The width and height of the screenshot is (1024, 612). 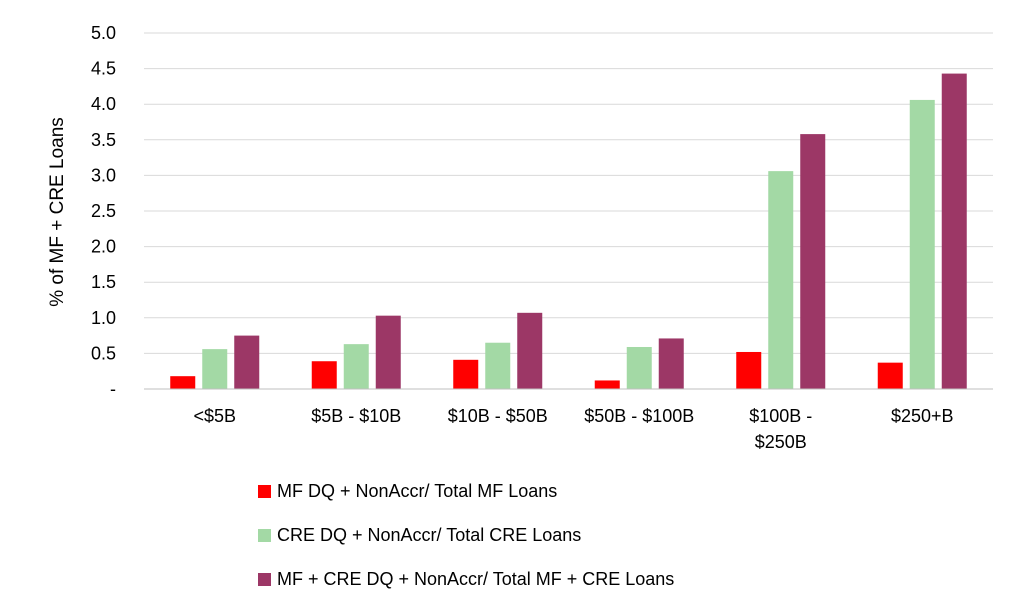 I want to click on y-axis-ticks: - 0.5 1.0 1.5 2.0 2.5 3.0 3.5 4.0 4.5 5.0, so click(x=103, y=211).